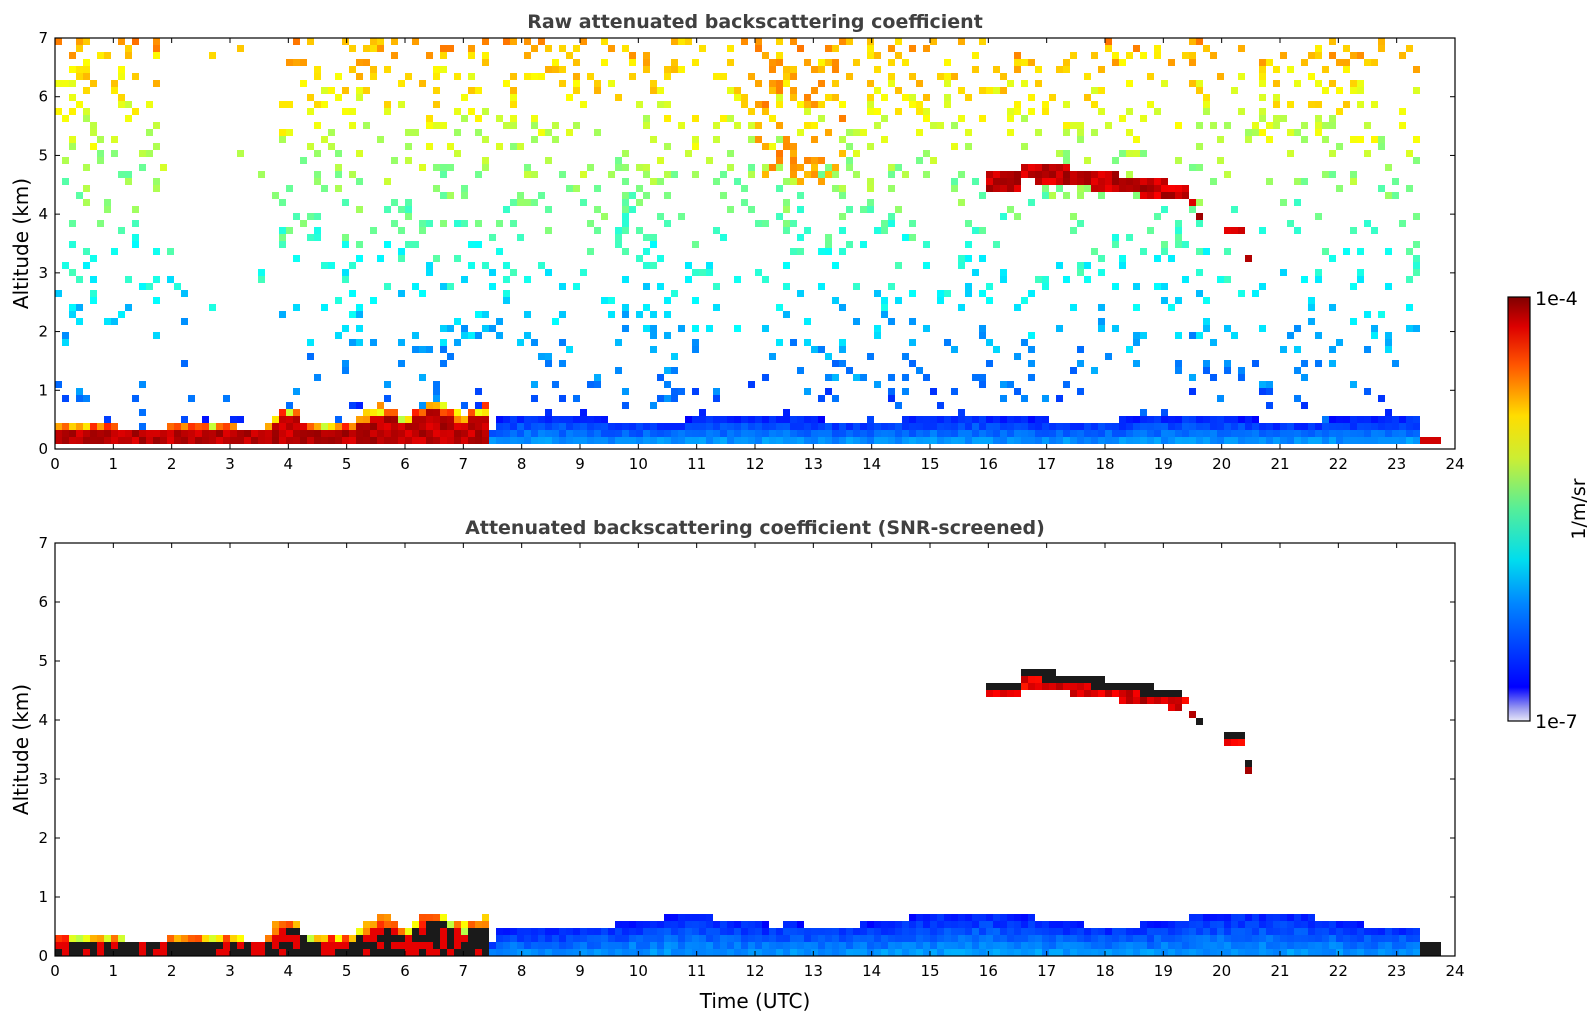 Image resolution: width=1595 pixels, height=1020 pixels. Describe the element at coordinates (1163, 464) in the screenshot. I see `x-tick-label: 19` at that location.